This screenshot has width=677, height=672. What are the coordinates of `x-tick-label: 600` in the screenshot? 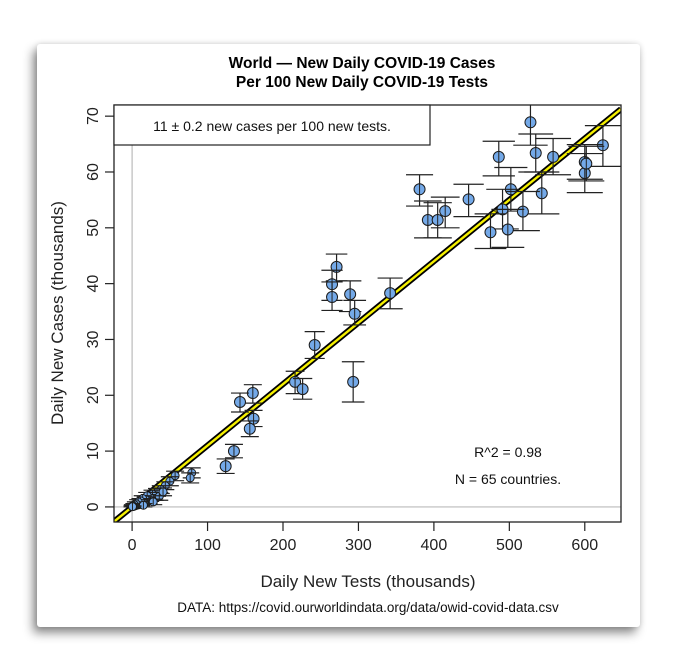 It's located at (584, 545).